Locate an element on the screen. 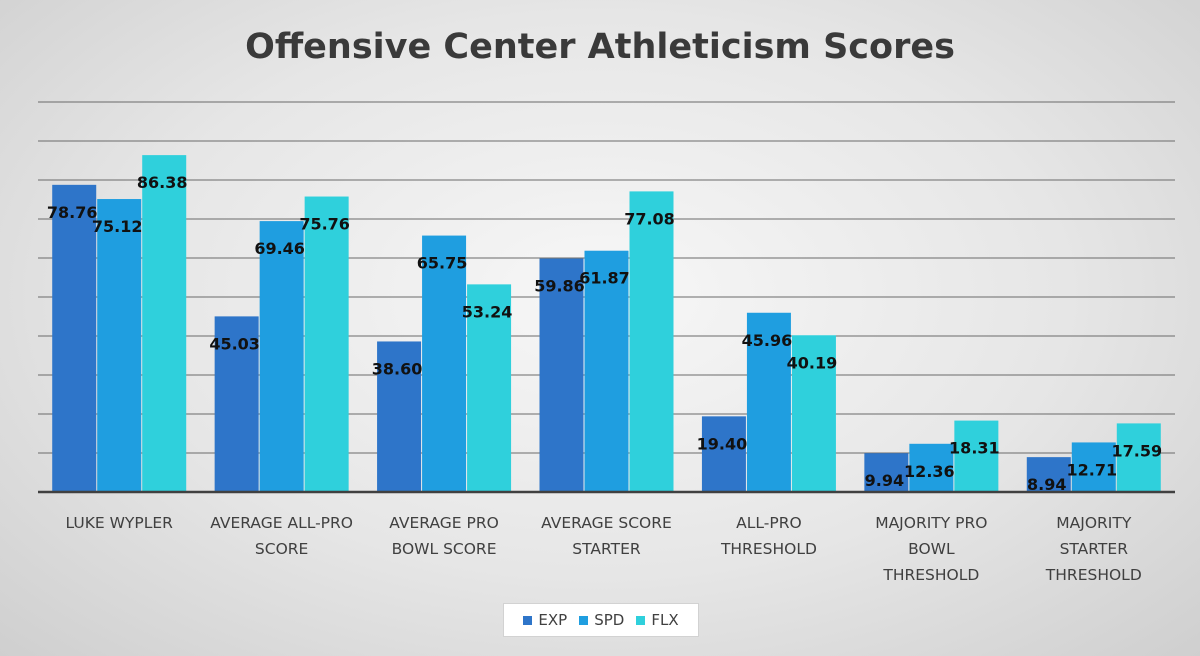 The width and height of the screenshot is (1200, 656). category-label: MAJORITY PRO BOWL THRESHOLD is located at coordinates (931, 549).